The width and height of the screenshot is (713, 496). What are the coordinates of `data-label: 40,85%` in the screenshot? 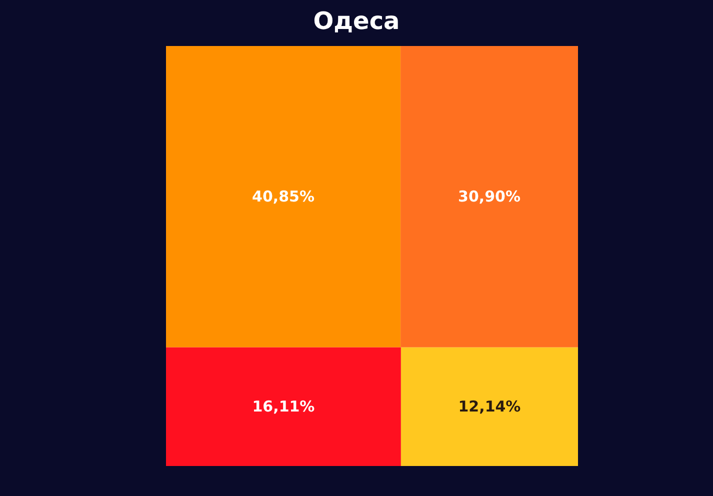 It's located at (283, 197).